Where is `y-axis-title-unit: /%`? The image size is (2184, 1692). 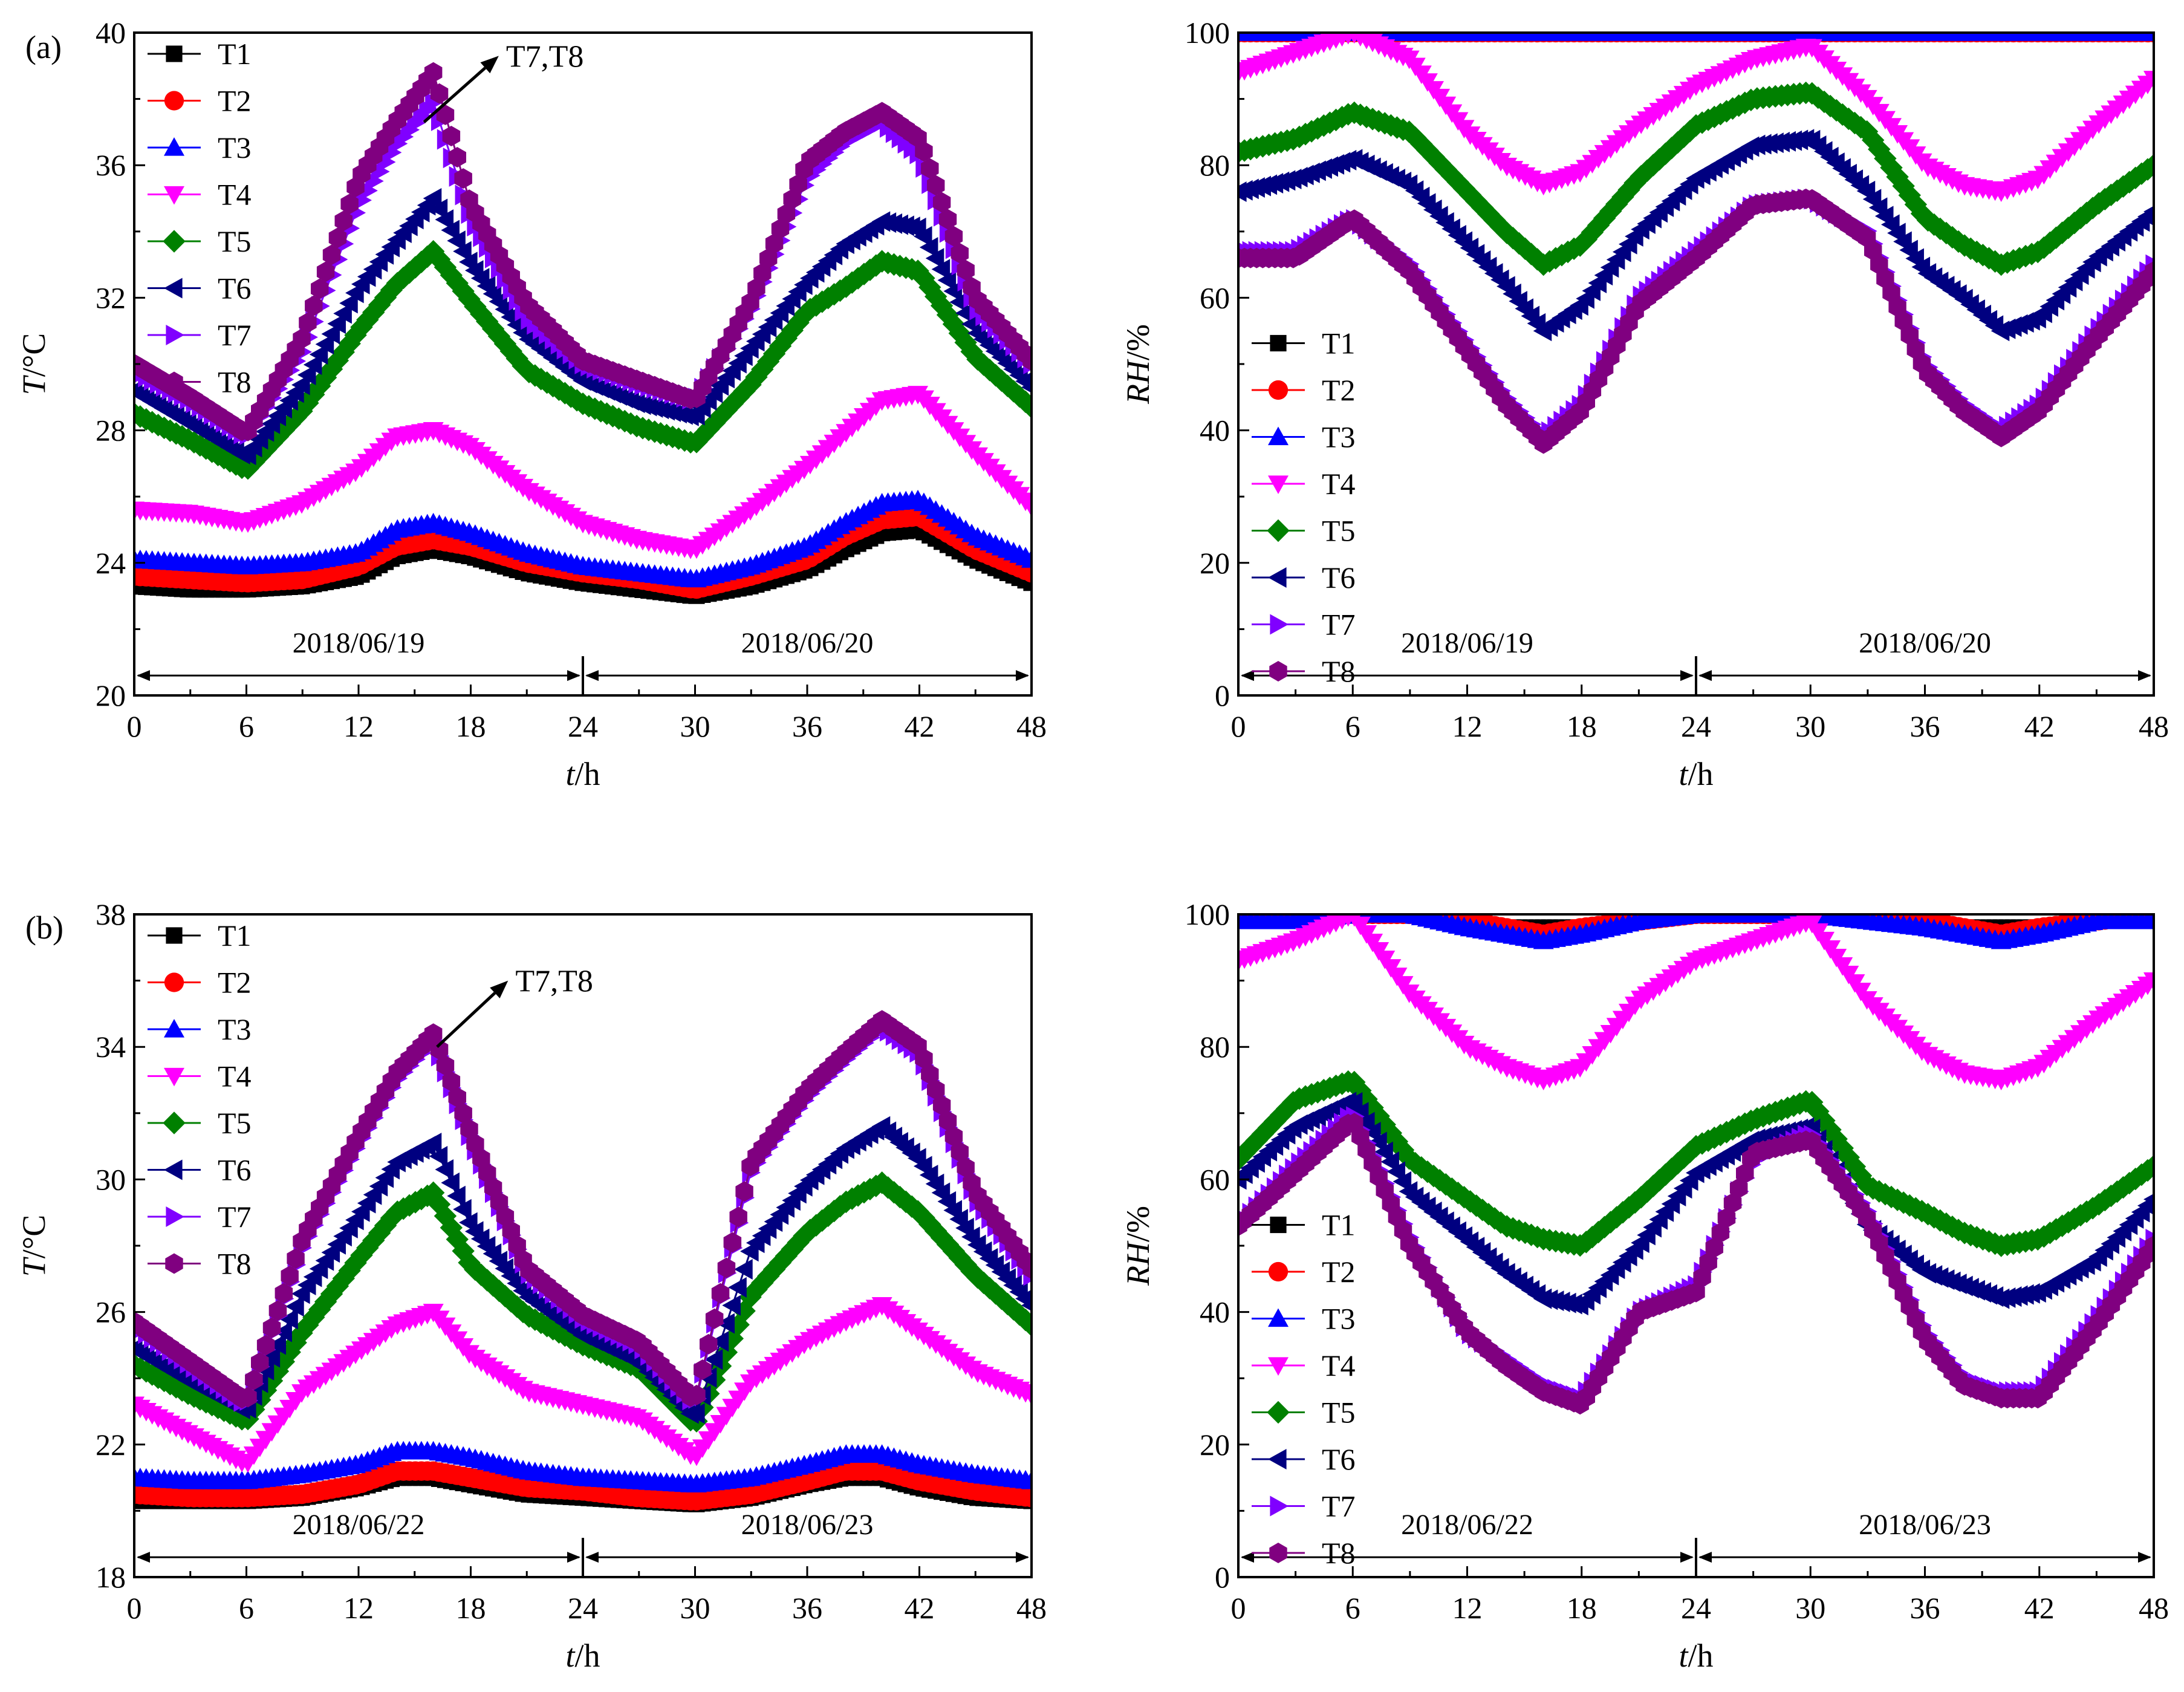
y-axis-title-unit: /% is located at coordinates (1138, 342).